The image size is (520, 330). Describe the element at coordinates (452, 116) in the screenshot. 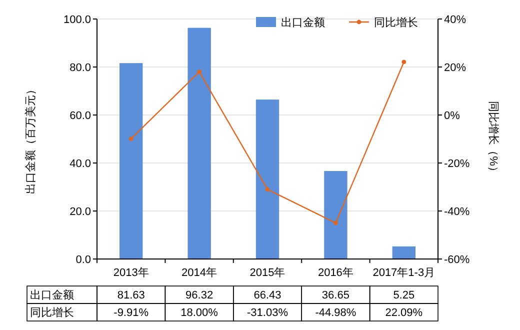

I see `y2-tick-label: 0%` at that location.